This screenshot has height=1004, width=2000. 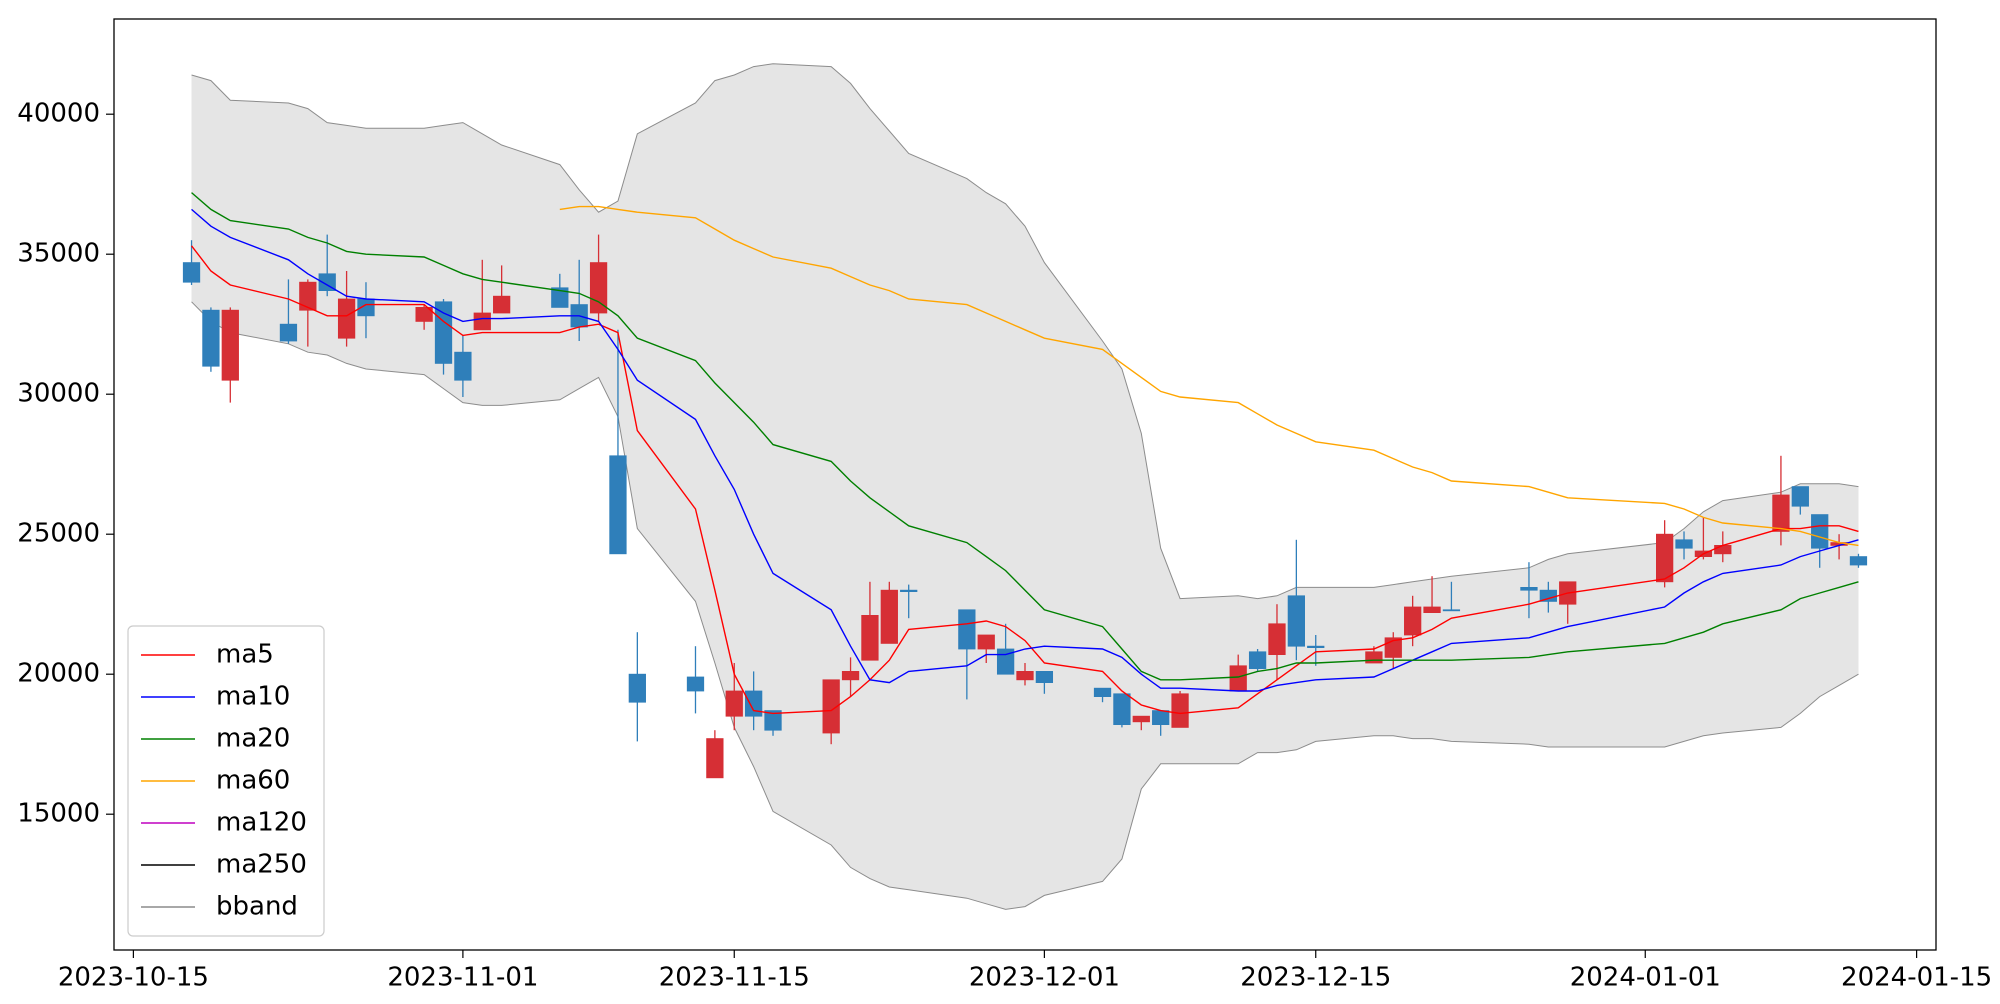 I want to click on x-tick-label: 2023-11-15, so click(x=734, y=978).